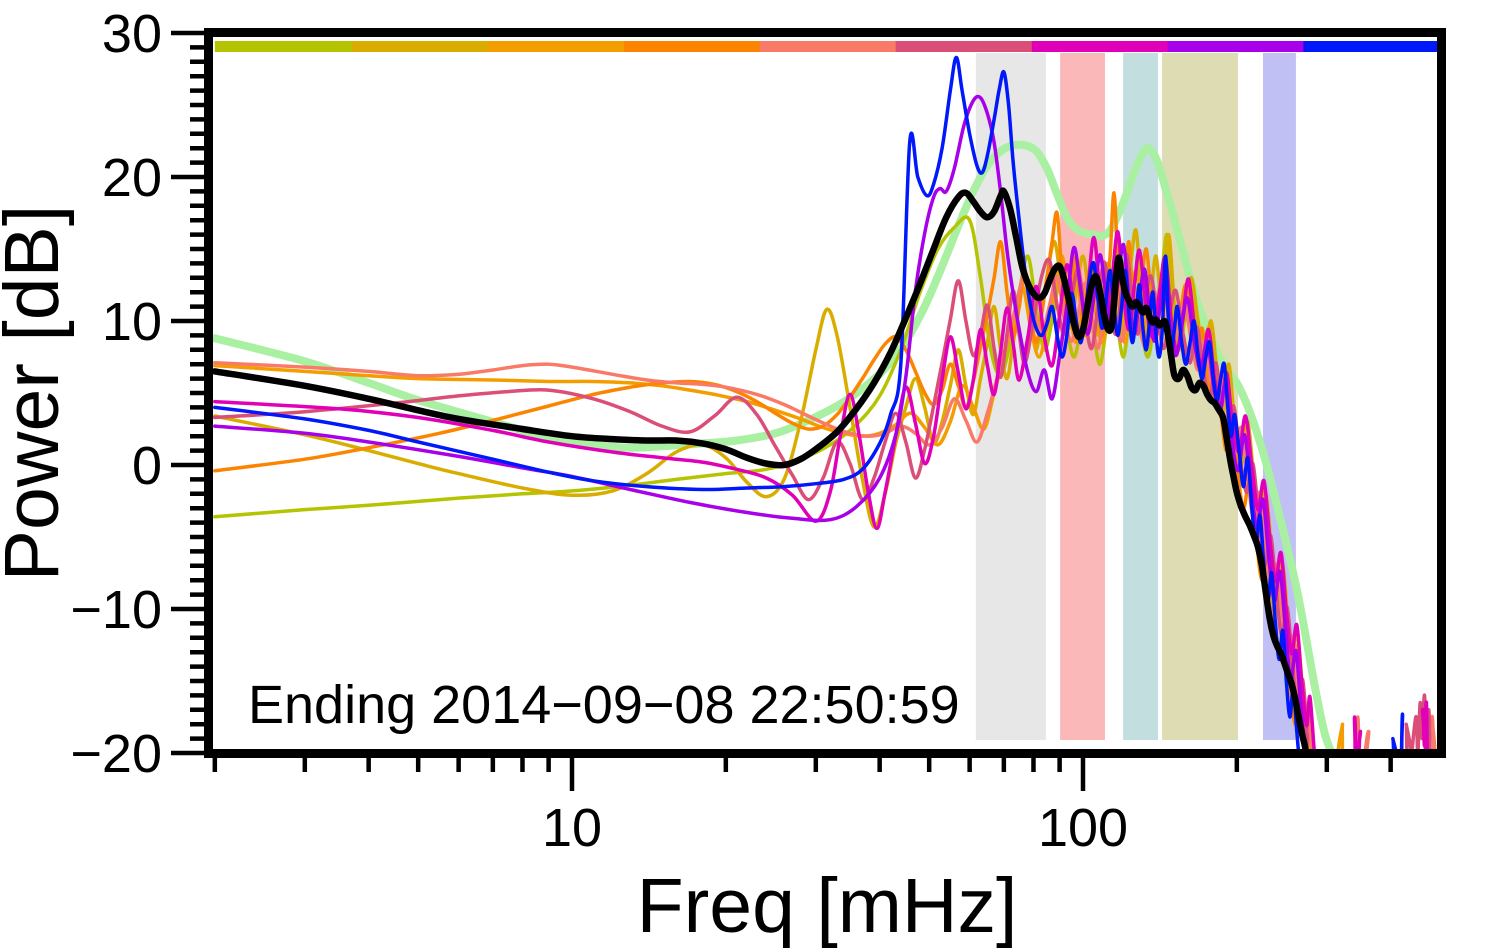 The width and height of the screenshot is (1494, 952). Describe the element at coordinates (604, 705) in the screenshot. I see `ending-time-annotation: Ending 2014−09−08 22:50:59` at that location.